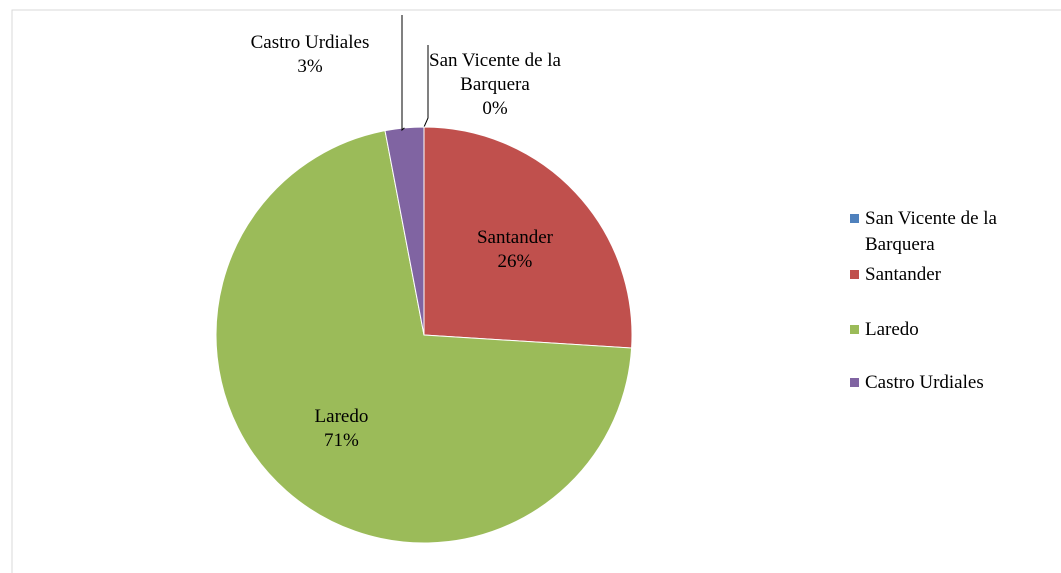 This screenshot has height=573, width=1061. What do you see at coordinates (892, 329) in the screenshot?
I see `legend-label: Laredo` at bounding box center [892, 329].